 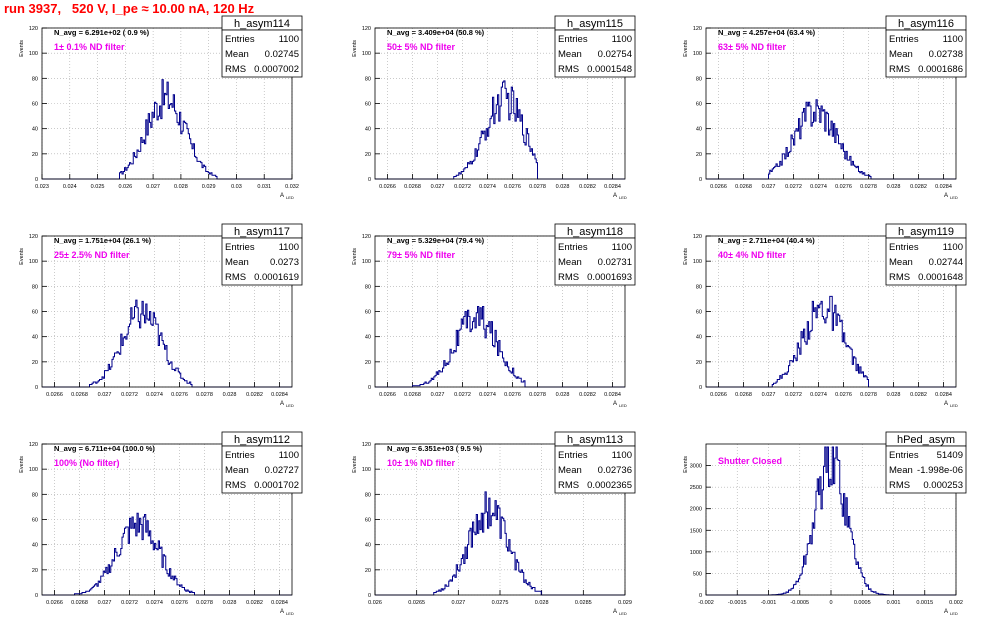 What do you see at coordinates (843, 395) in the screenshot?
I see `x-tick-label: 0.0276` at bounding box center [843, 395].